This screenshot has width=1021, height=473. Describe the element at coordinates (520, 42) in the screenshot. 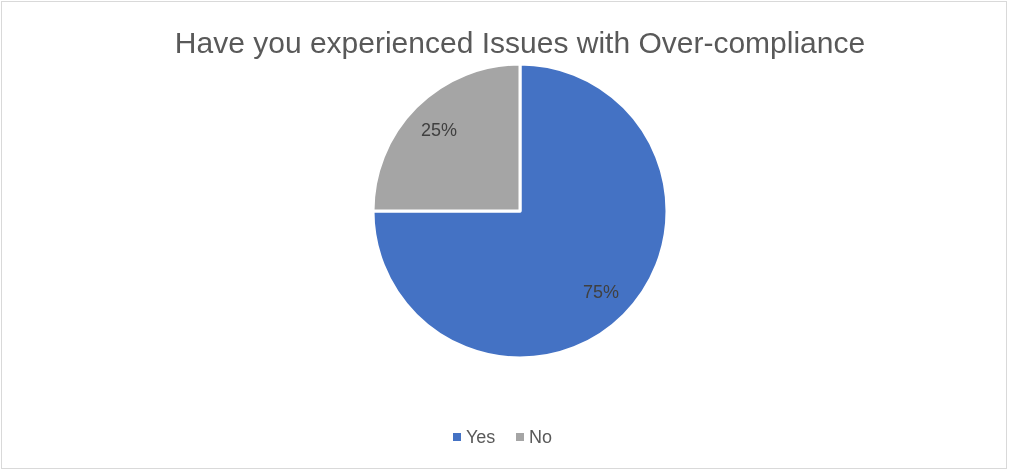

I see `chart-title: Have you experienced Issues with Over-compliance` at that location.